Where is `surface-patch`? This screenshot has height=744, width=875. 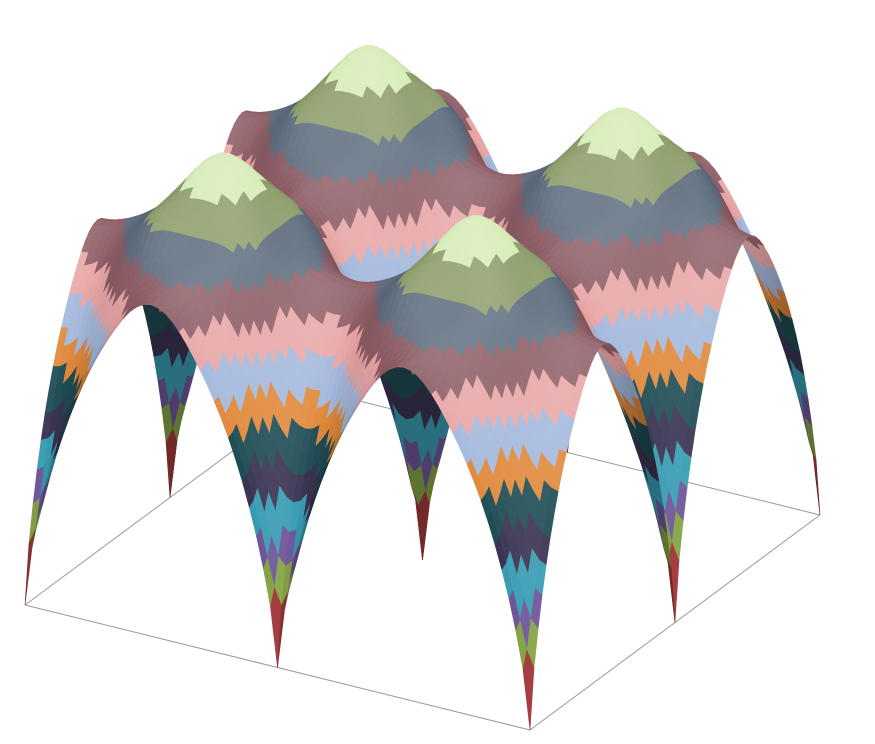
surface-patch is located at coordinates (30, 567).